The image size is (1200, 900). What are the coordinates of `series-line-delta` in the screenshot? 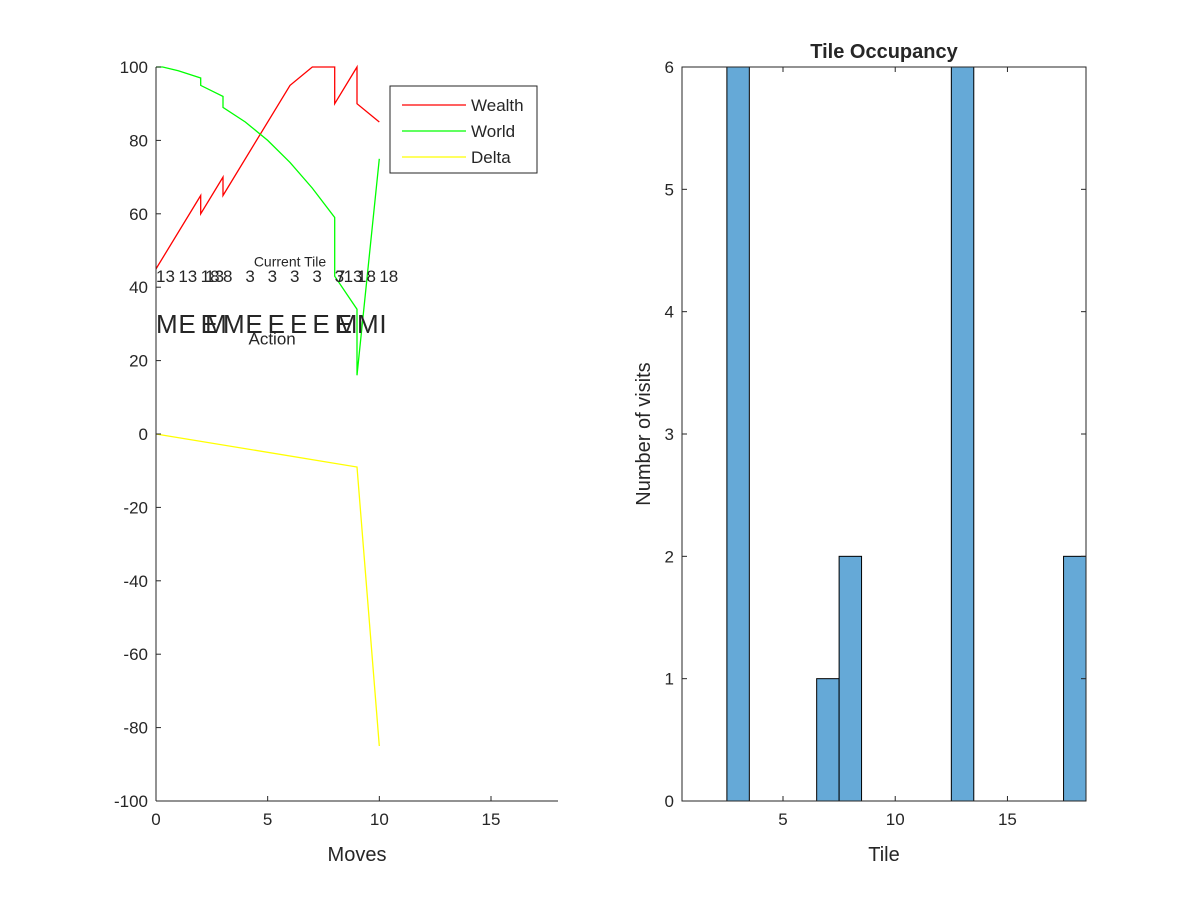 It's located at (267, 590).